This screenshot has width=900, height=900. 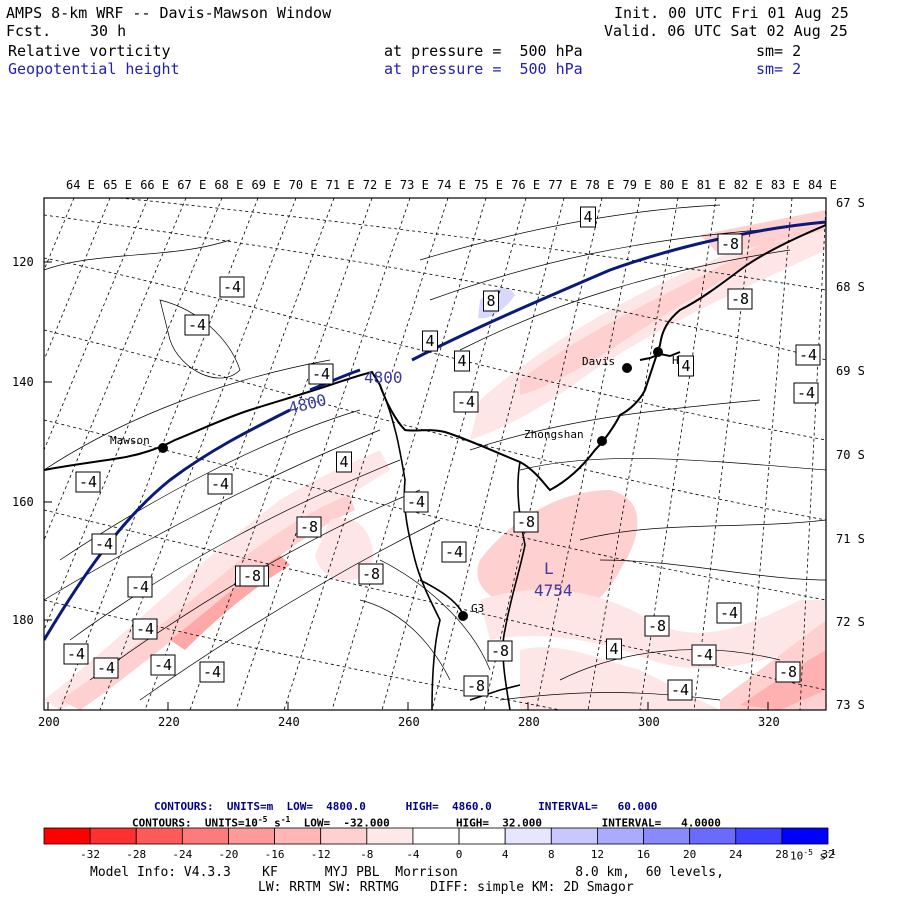 I want to click on longitude-label: 79 E, so click(x=637, y=185).